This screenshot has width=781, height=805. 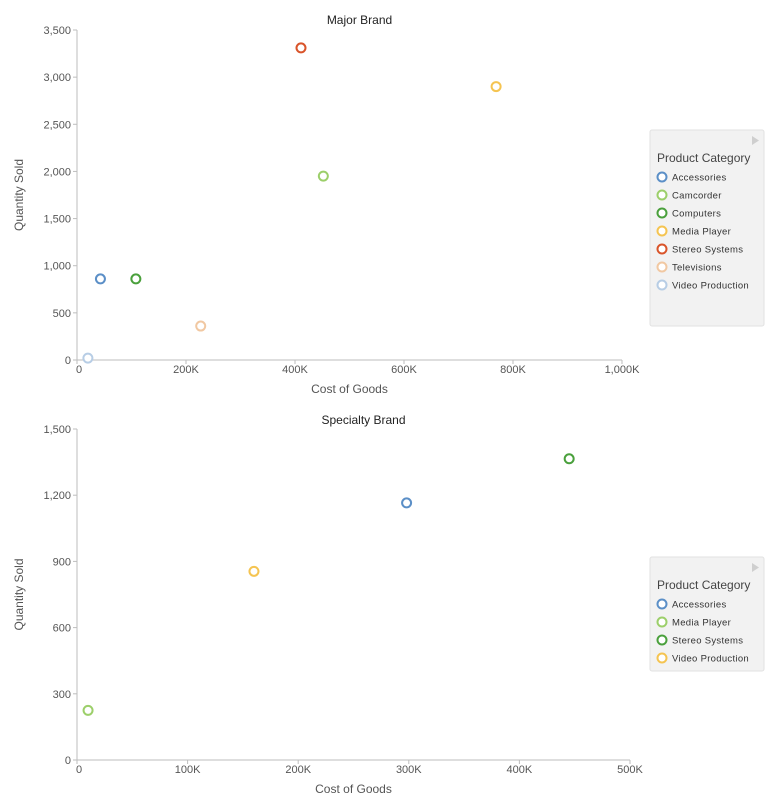 I want to click on legend-item: Computers, so click(x=689, y=213).